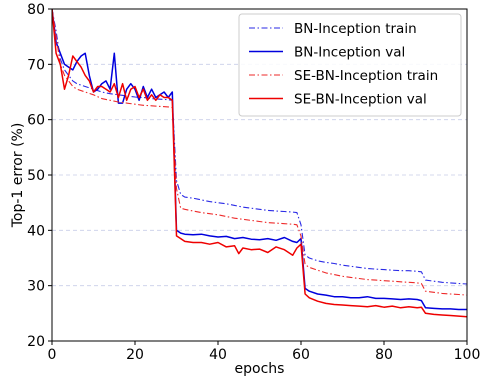 The width and height of the screenshot is (480, 379). Describe the element at coordinates (36, 10) in the screenshot. I see `y-tick-label: 80` at that location.